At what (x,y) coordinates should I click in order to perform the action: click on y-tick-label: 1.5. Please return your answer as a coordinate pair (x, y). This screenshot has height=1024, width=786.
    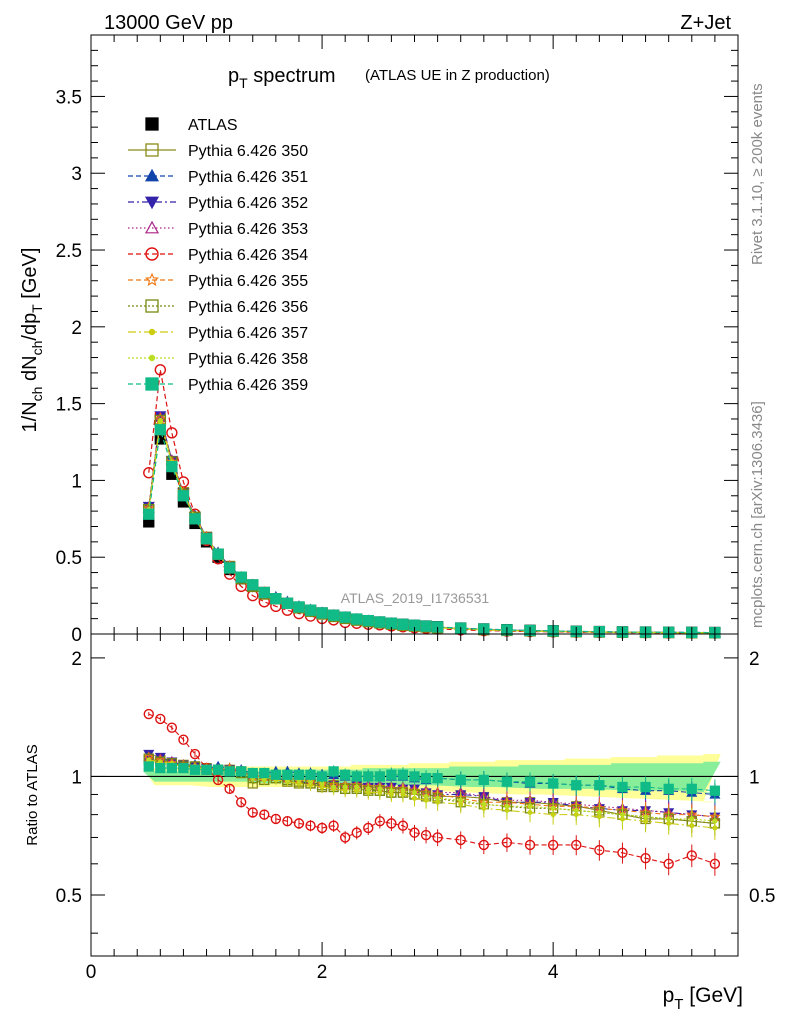
    Looking at the image, I should click on (69, 405).